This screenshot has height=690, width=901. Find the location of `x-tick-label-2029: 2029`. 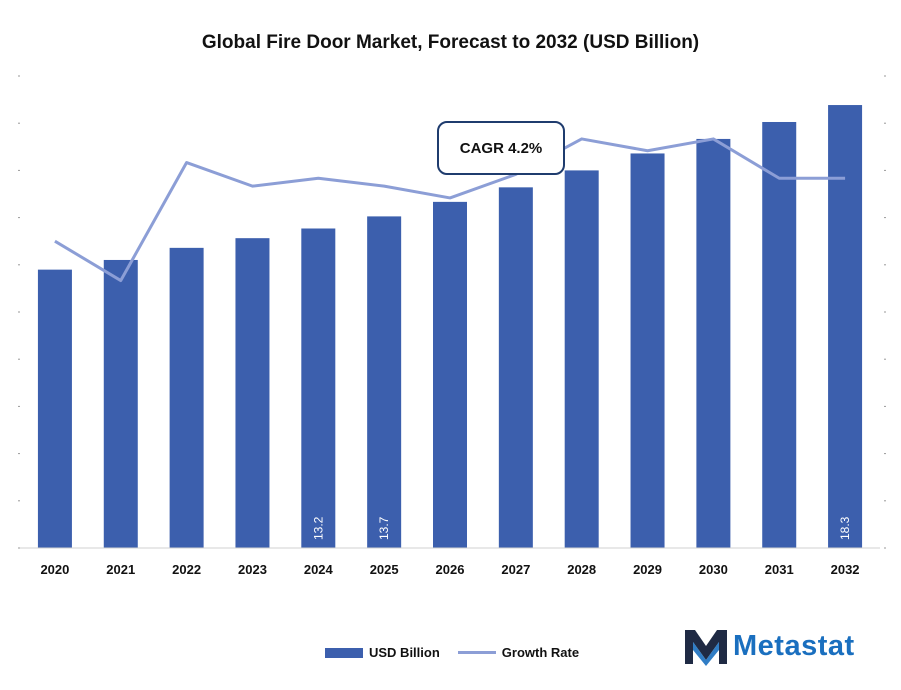

x-tick-label-2029: 2029 is located at coordinates (647, 569).